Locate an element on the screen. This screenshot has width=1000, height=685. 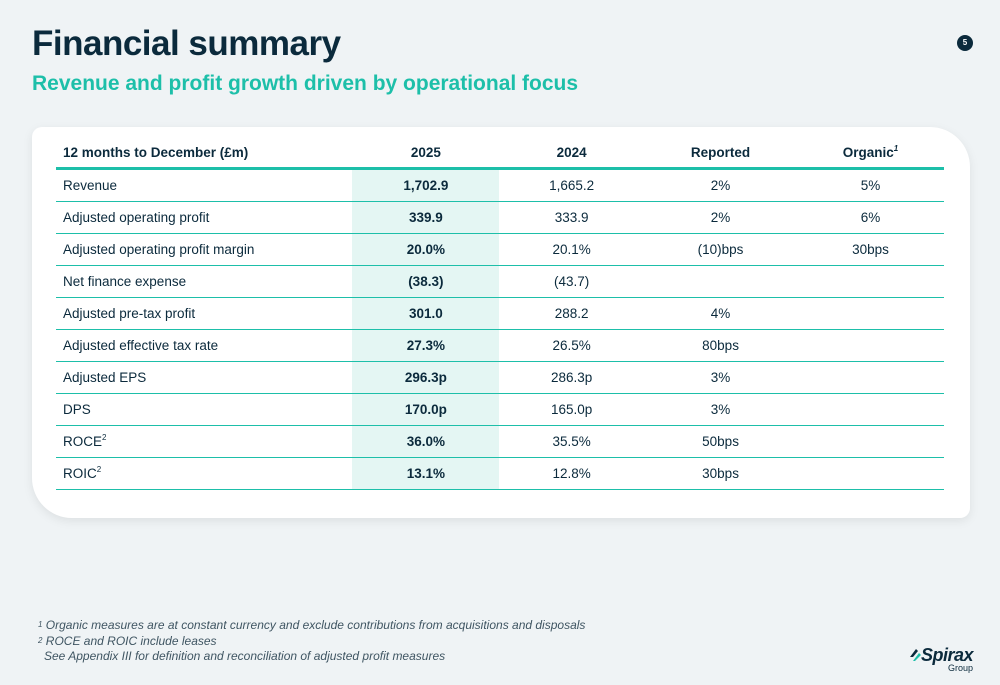
cell-organic-text: 30bps is located at coordinates (870, 249).